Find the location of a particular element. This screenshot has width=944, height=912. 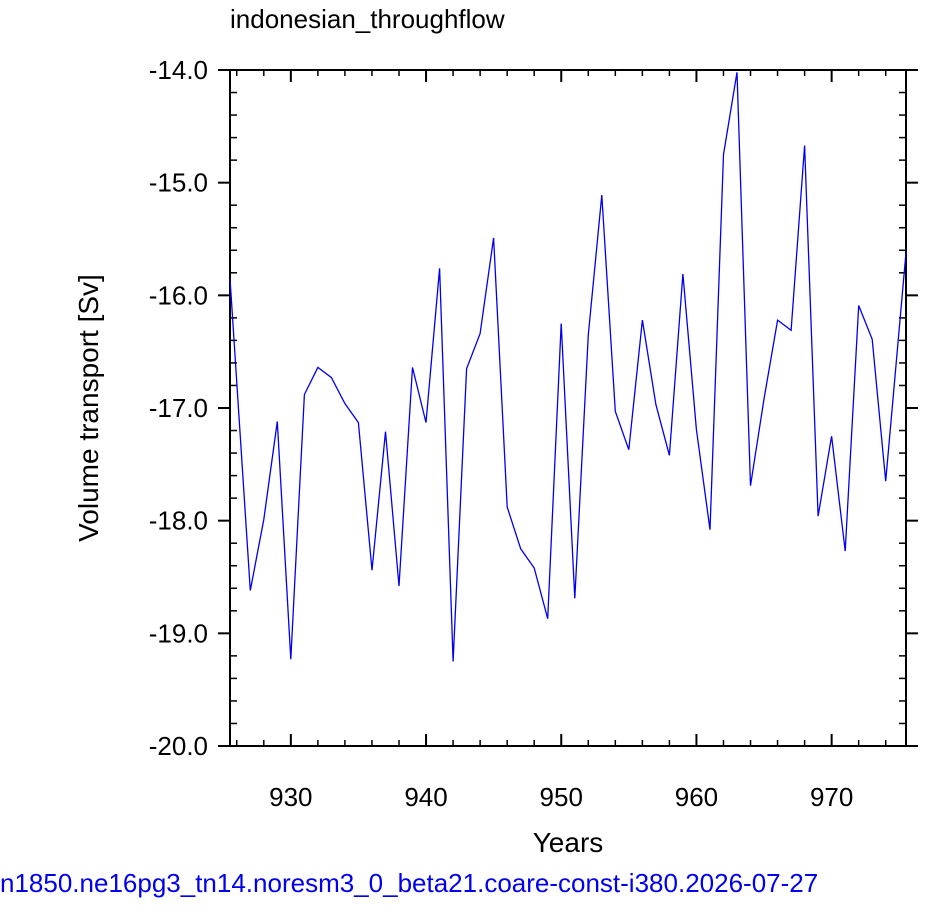

chart-title: indonesian_throughflow is located at coordinates (367, 19).